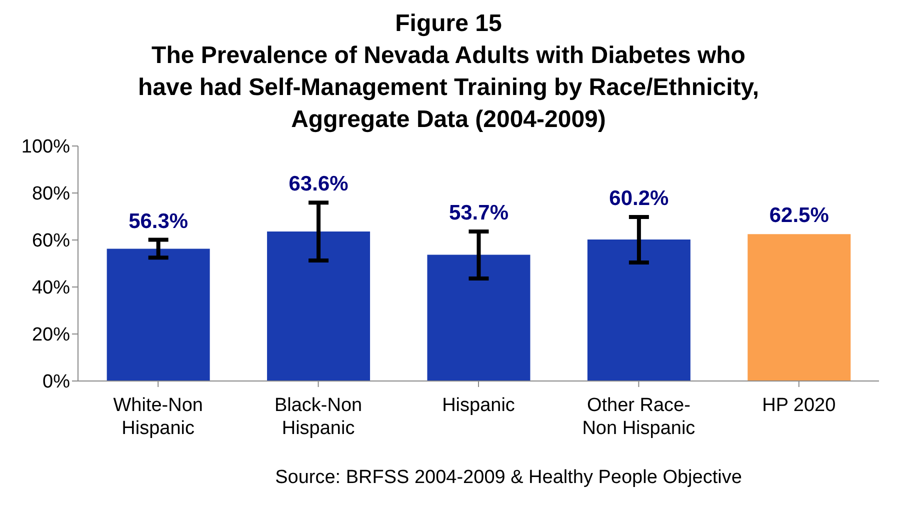 Image resolution: width=897 pixels, height=523 pixels. I want to click on y-tick-label: 40%, so click(51, 288).